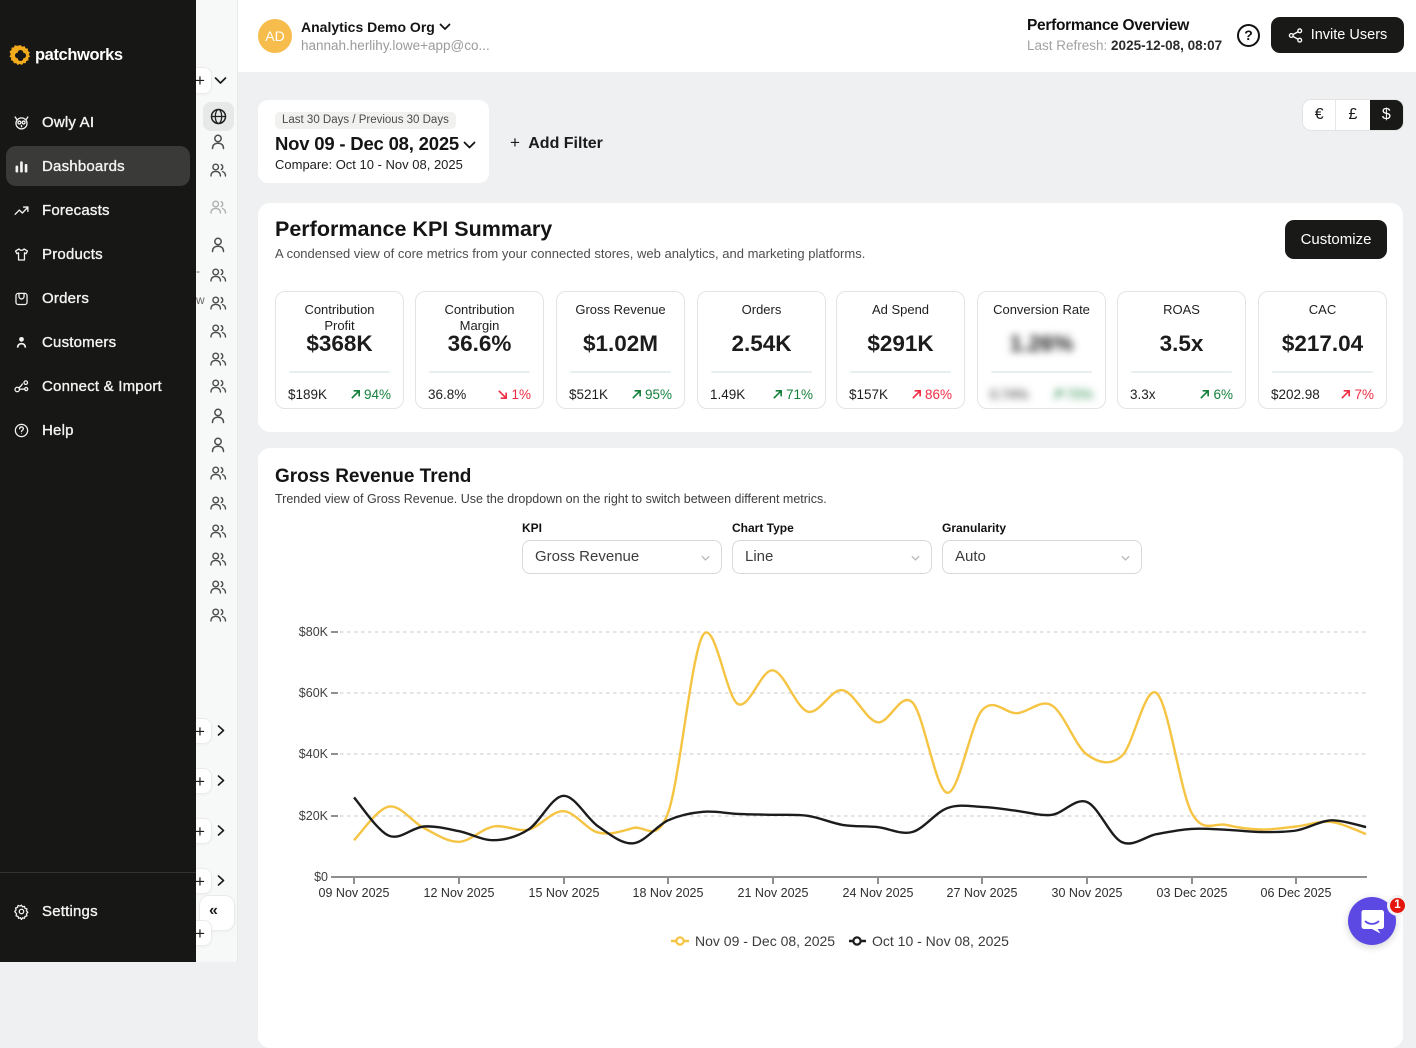  Describe the element at coordinates (354, 893) in the screenshot. I see `svg-text: 09 Nov 2025` at that location.